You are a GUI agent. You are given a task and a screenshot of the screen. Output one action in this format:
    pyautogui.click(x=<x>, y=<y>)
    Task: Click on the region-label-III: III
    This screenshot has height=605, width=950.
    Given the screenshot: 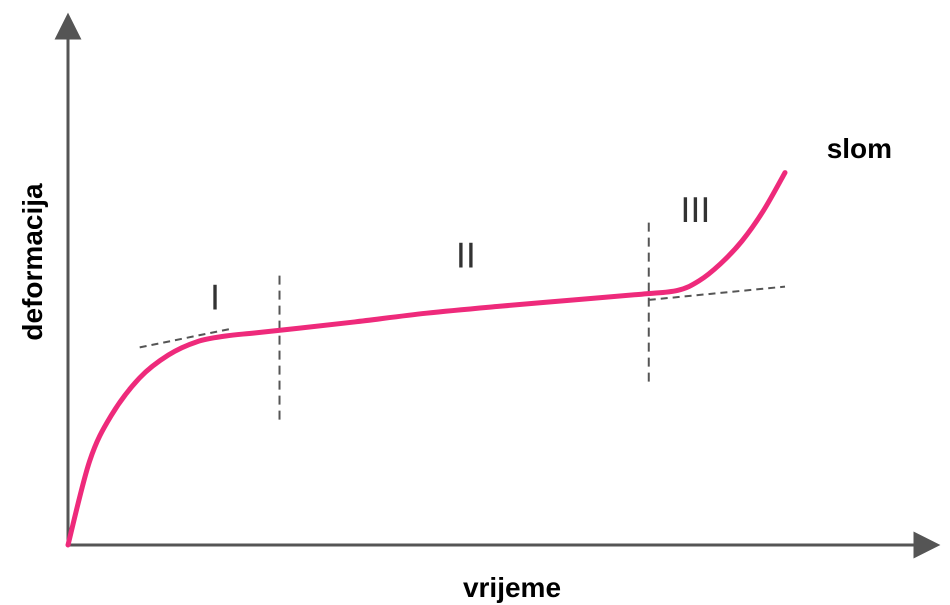 What is the action you would take?
    pyautogui.click(x=695, y=211)
    